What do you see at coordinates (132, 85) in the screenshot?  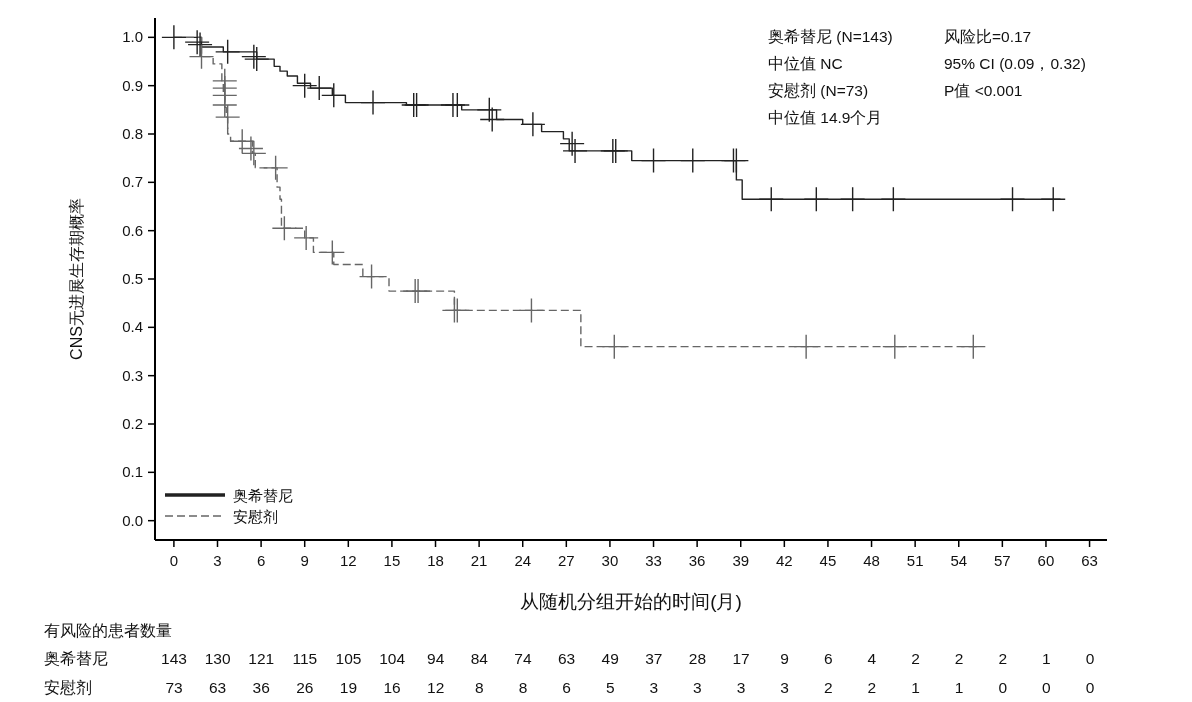 I see `y-tick-label: 0.9` at bounding box center [132, 85].